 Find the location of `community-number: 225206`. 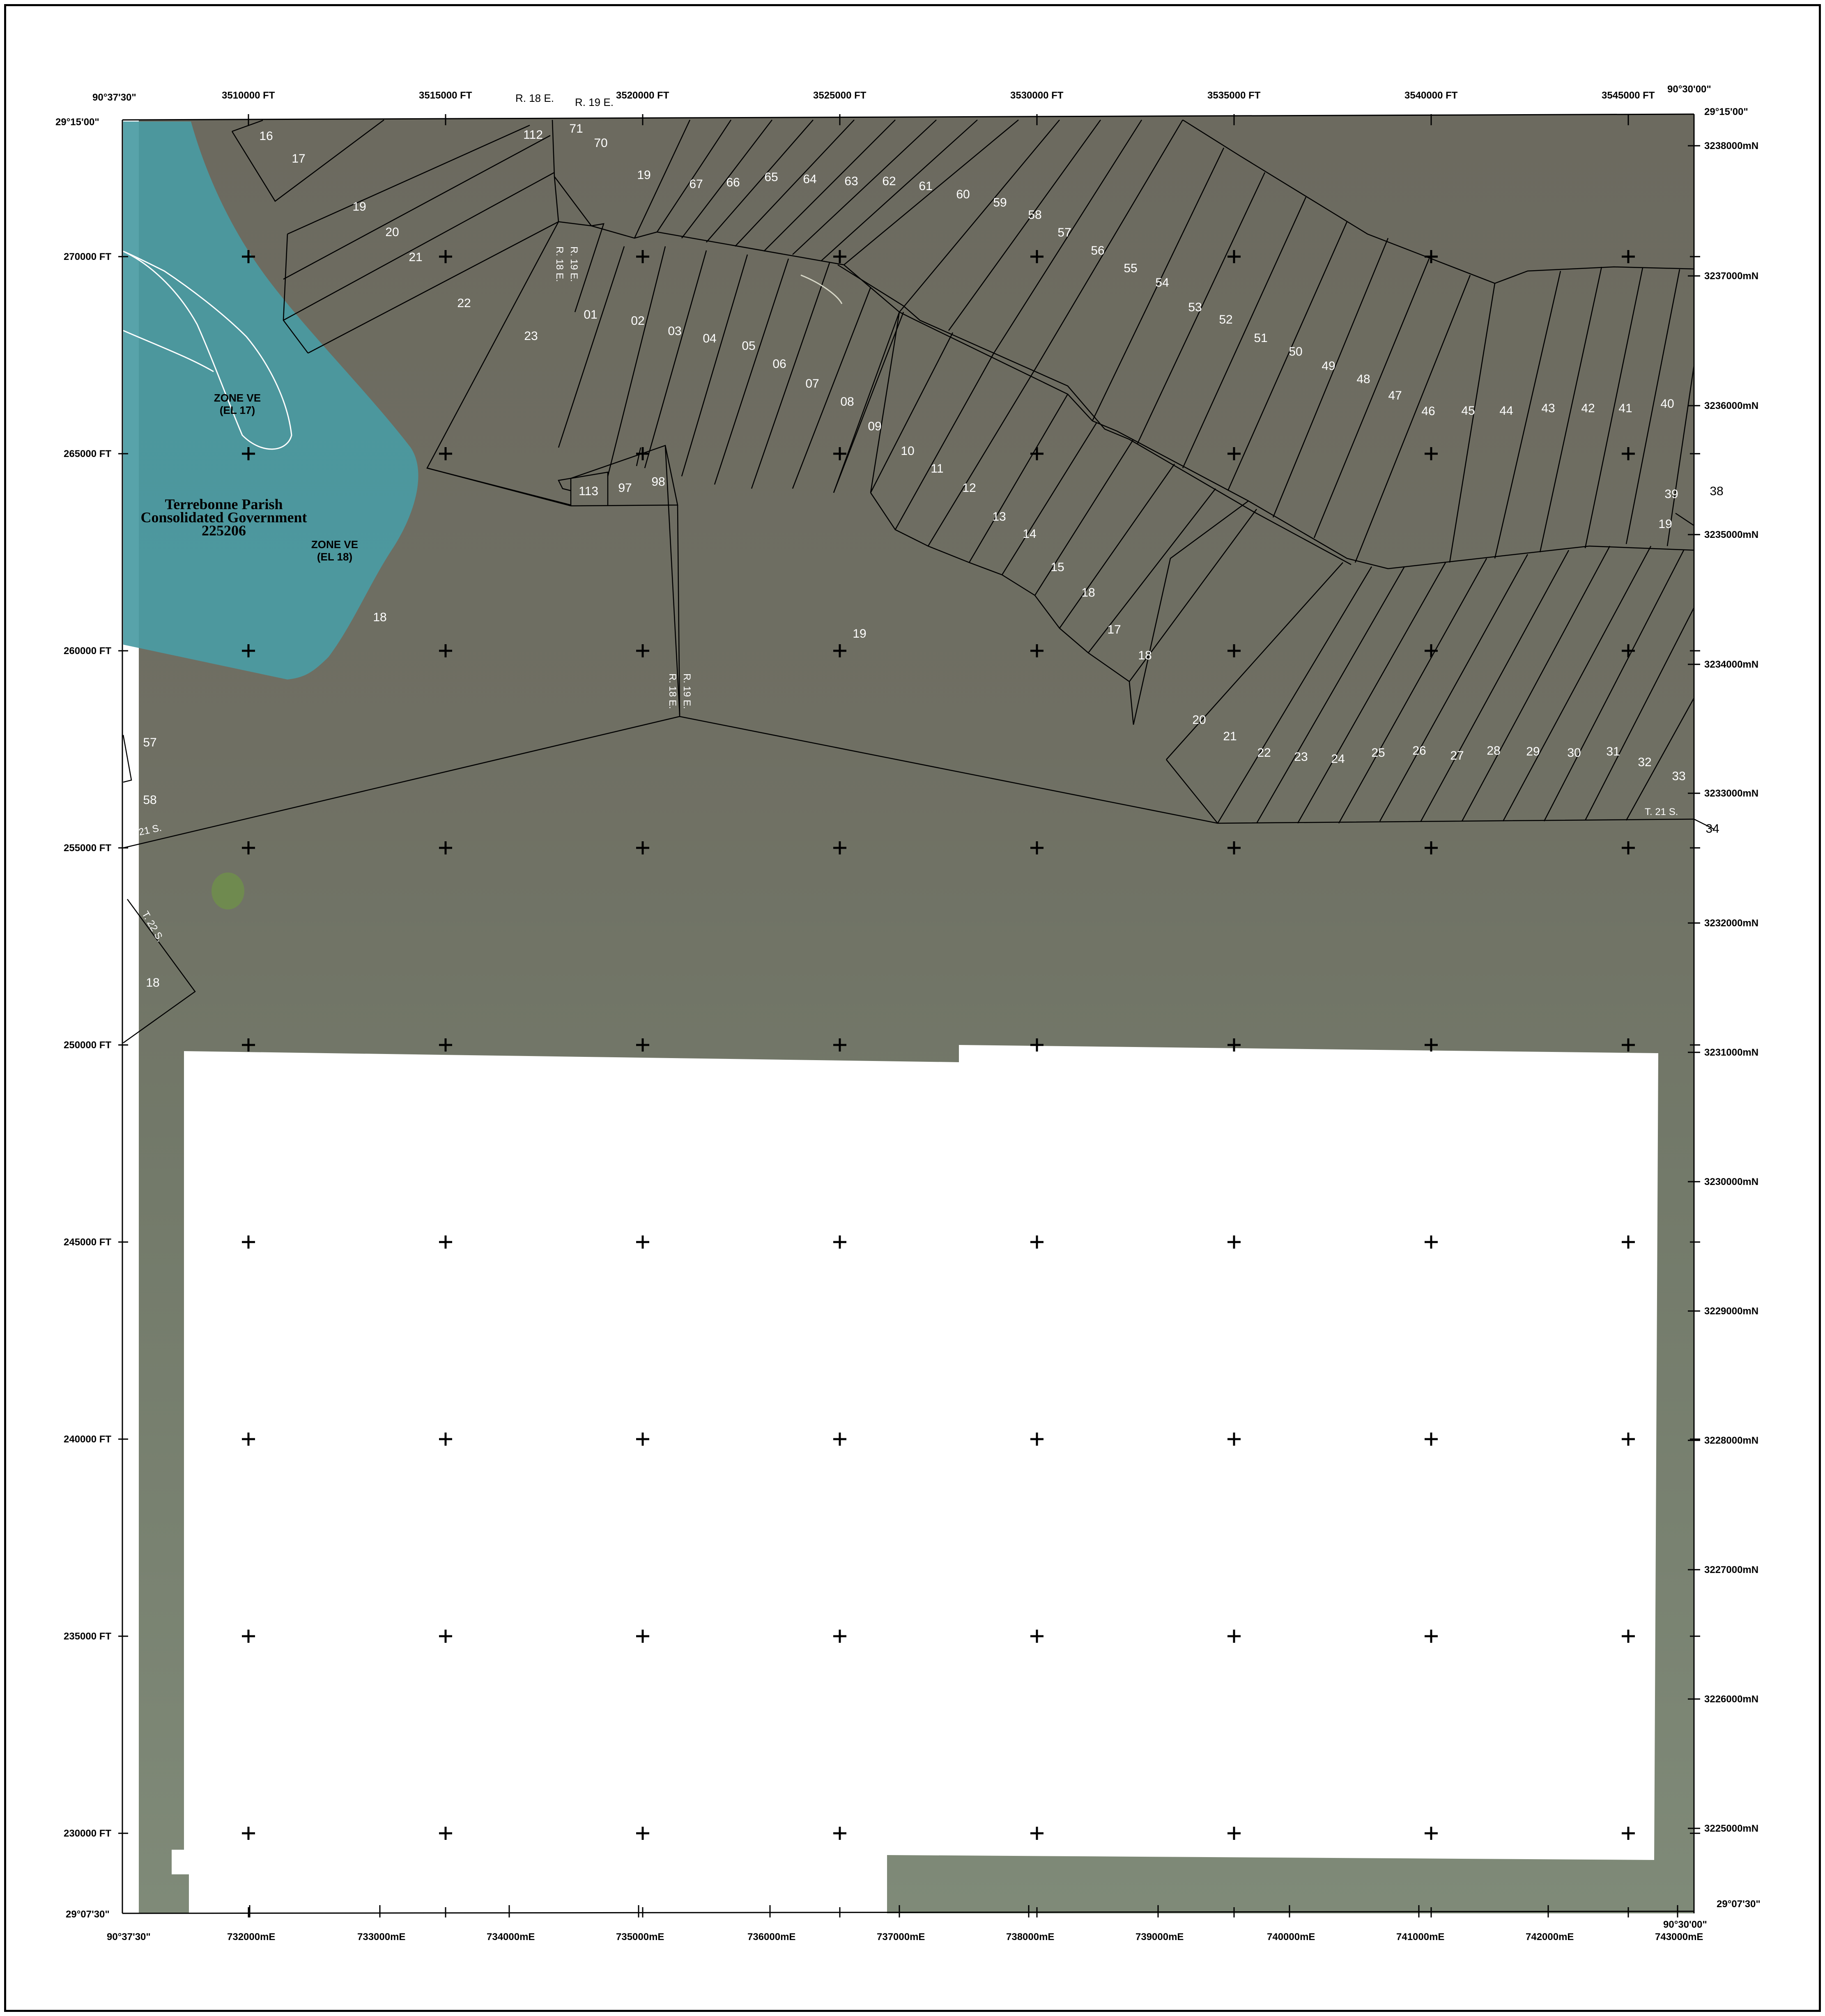

community-number: 225206 is located at coordinates (224, 531).